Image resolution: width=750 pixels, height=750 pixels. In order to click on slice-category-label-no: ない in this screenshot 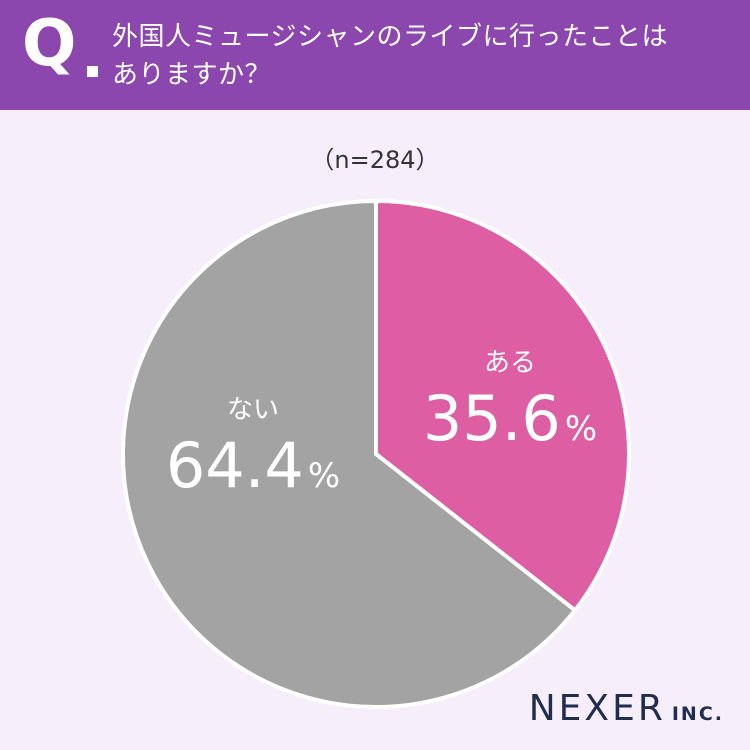, I will do `click(253, 410)`.